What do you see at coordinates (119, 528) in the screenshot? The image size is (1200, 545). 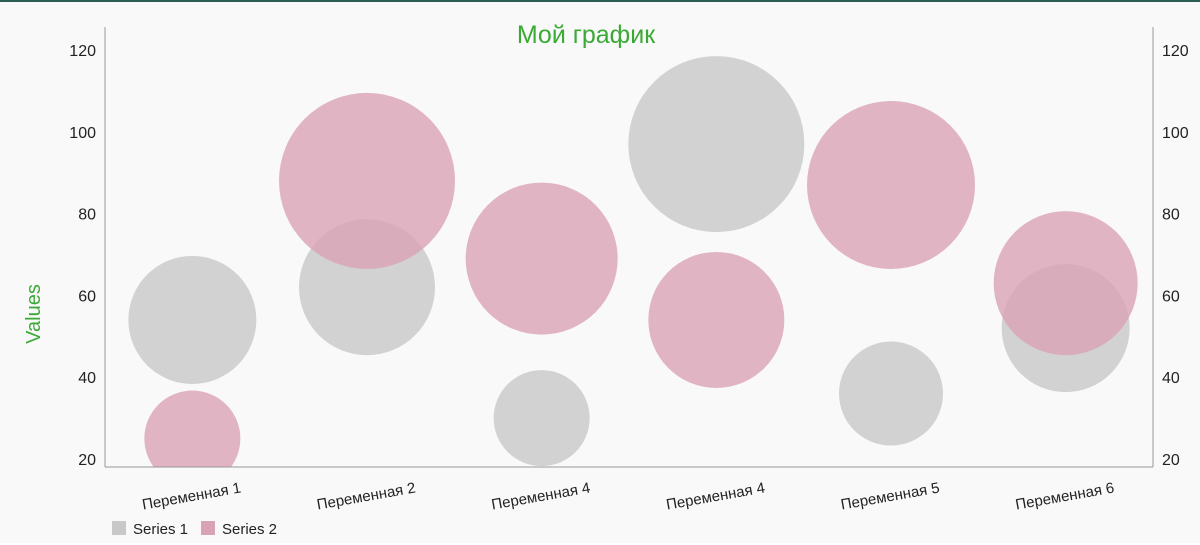 I see `legend-swatch-series1` at bounding box center [119, 528].